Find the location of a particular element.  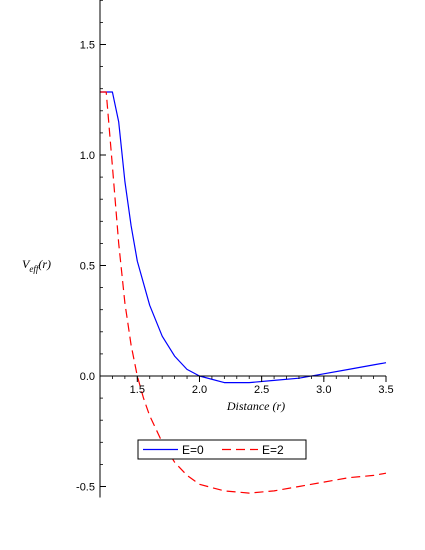

y-tick-label: 0.0 is located at coordinates (87, 377).